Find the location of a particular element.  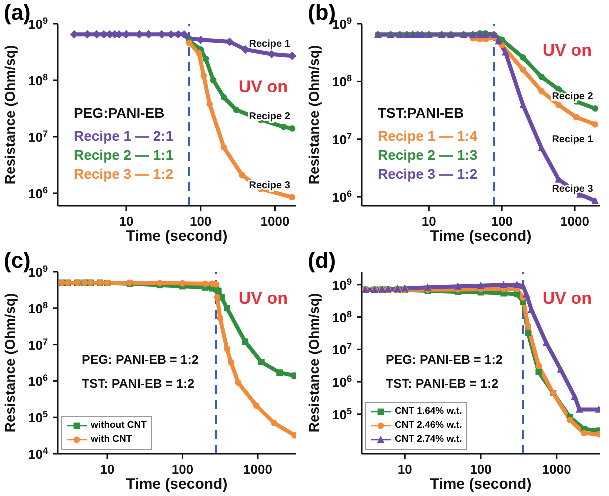

legend-label: without CNT is located at coordinates (119, 426).